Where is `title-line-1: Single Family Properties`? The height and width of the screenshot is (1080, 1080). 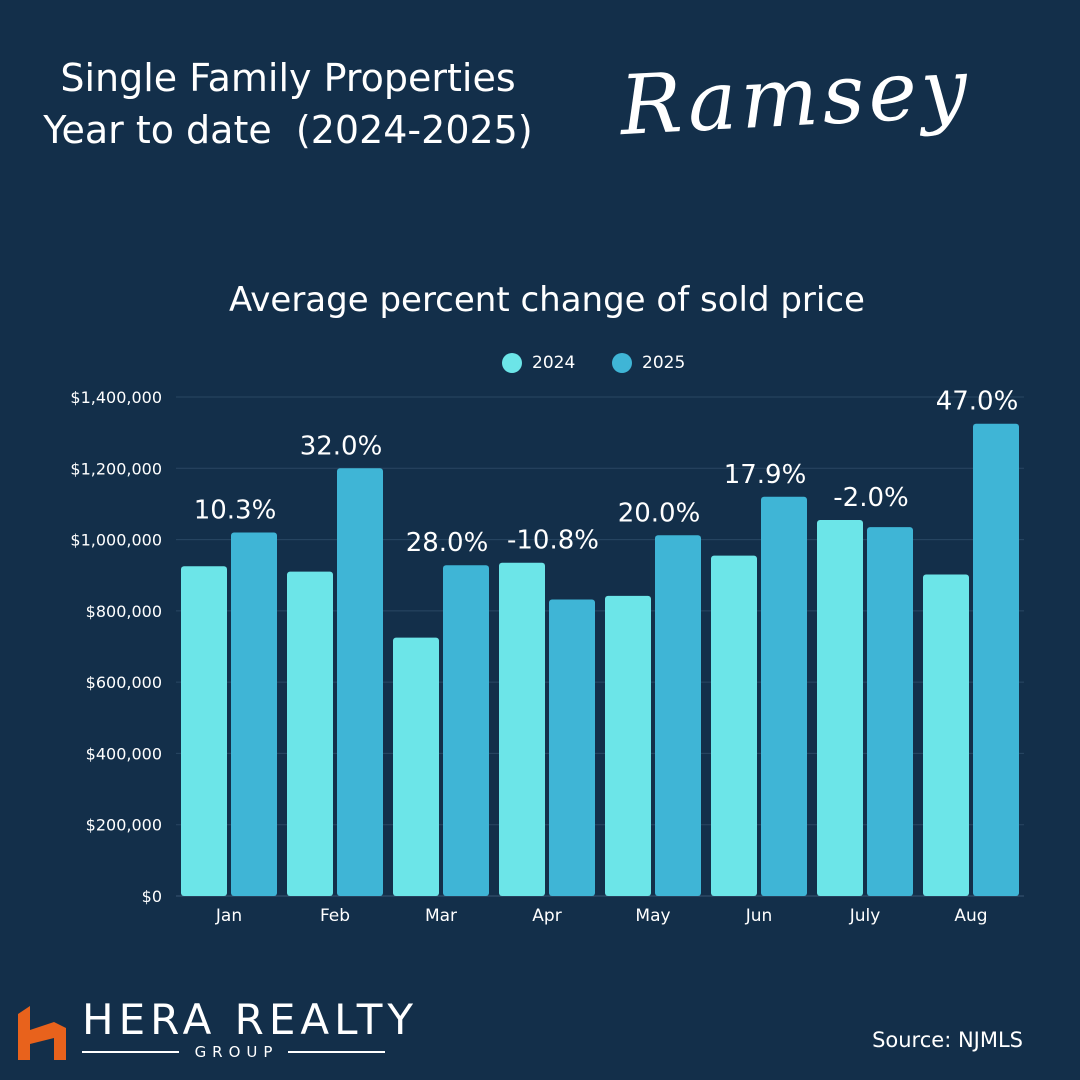 title-line-1: Single Family Properties is located at coordinates (288, 78).